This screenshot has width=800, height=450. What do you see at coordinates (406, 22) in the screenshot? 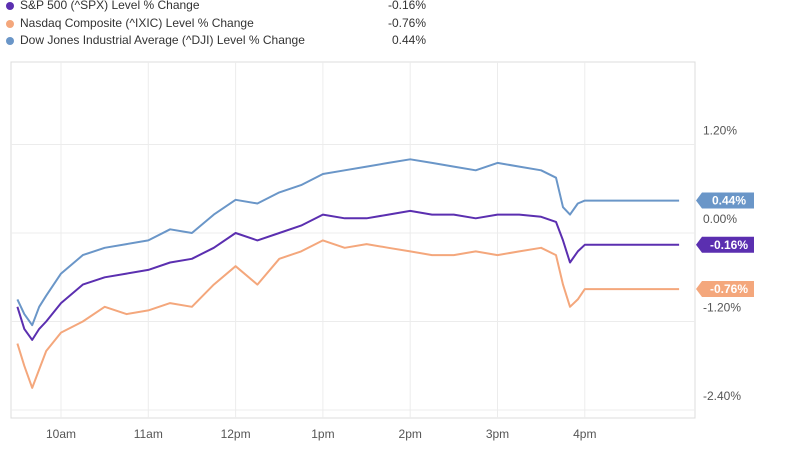
I see `legend-value-ixic: -0.76%` at bounding box center [406, 22].